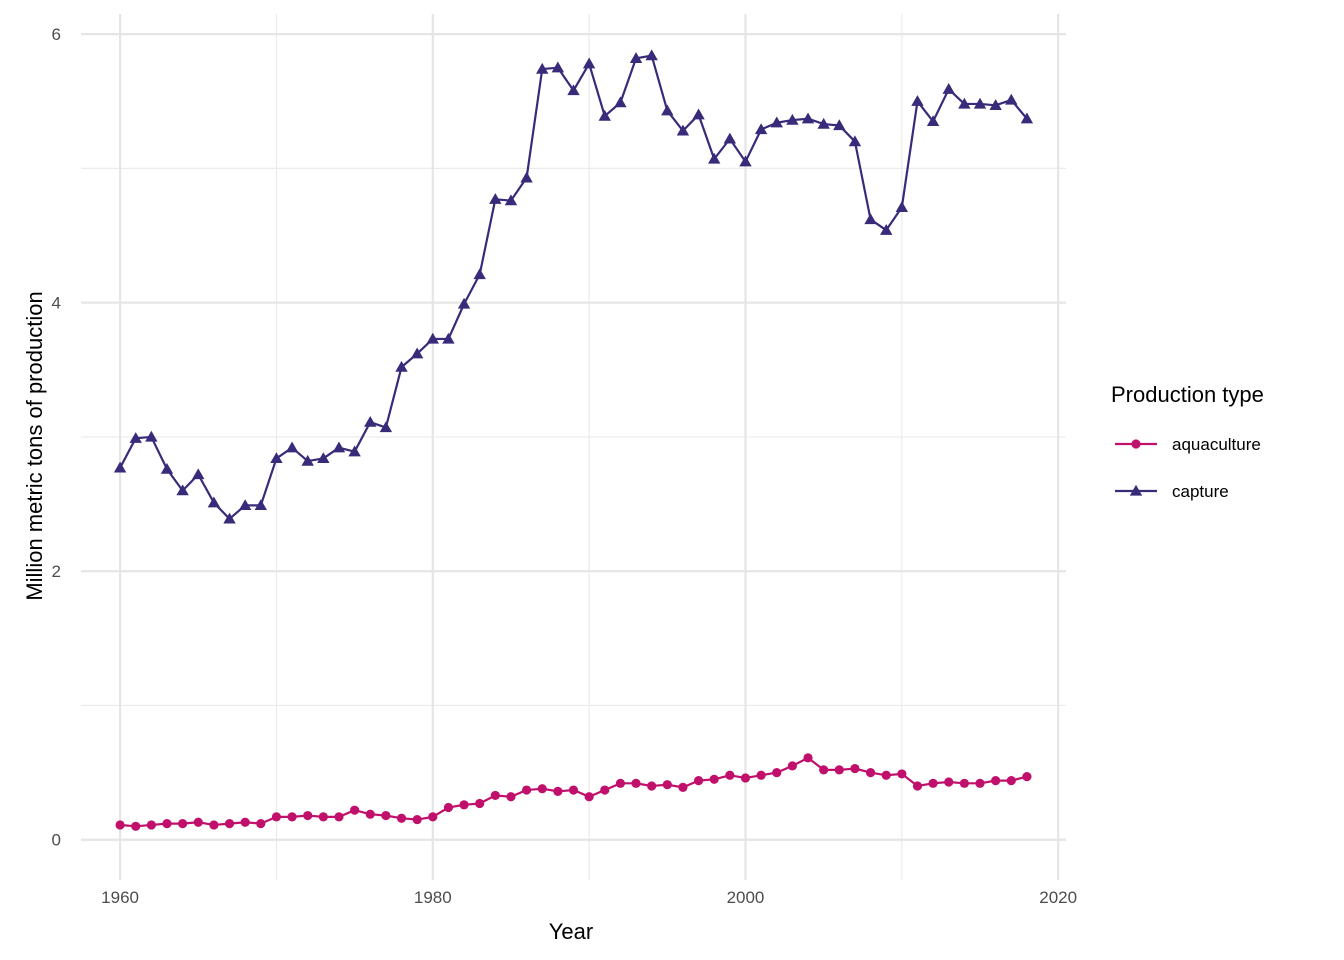 The image size is (1344, 960). I want to click on y-tick-label: 2, so click(56, 571).